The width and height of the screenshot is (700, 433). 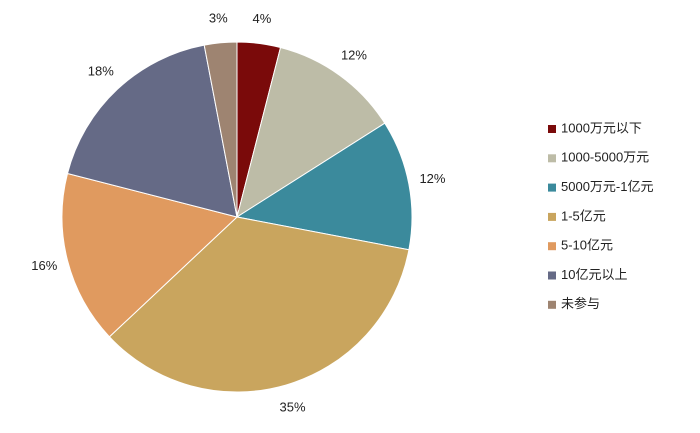 What do you see at coordinates (293, 407) in the screenshot?
I see `data-label: 35%` at bounding box center [293, 407].